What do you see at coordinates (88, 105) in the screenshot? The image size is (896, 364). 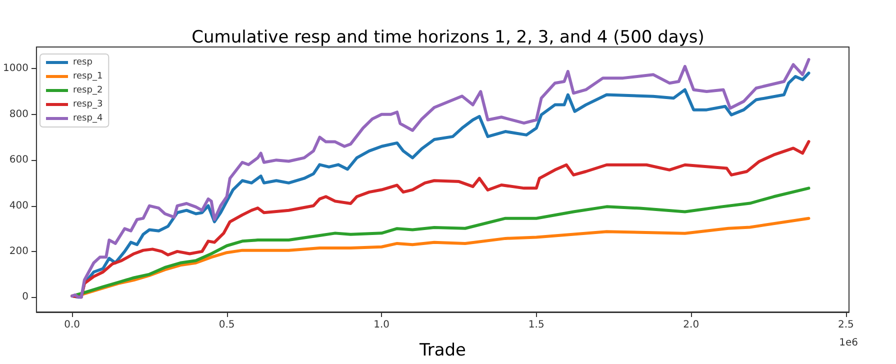 I see `legend-label: resp_3` at bounding box center [88, 105].